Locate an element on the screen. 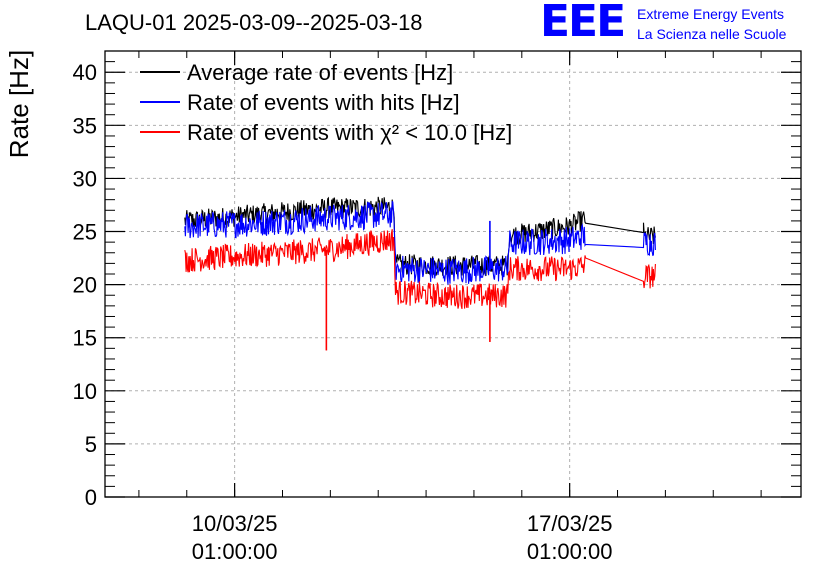 The height and width of the screenshot is (572, 836). x-tick-label-date: 10/03/25 is located at coordinates (235, 523).